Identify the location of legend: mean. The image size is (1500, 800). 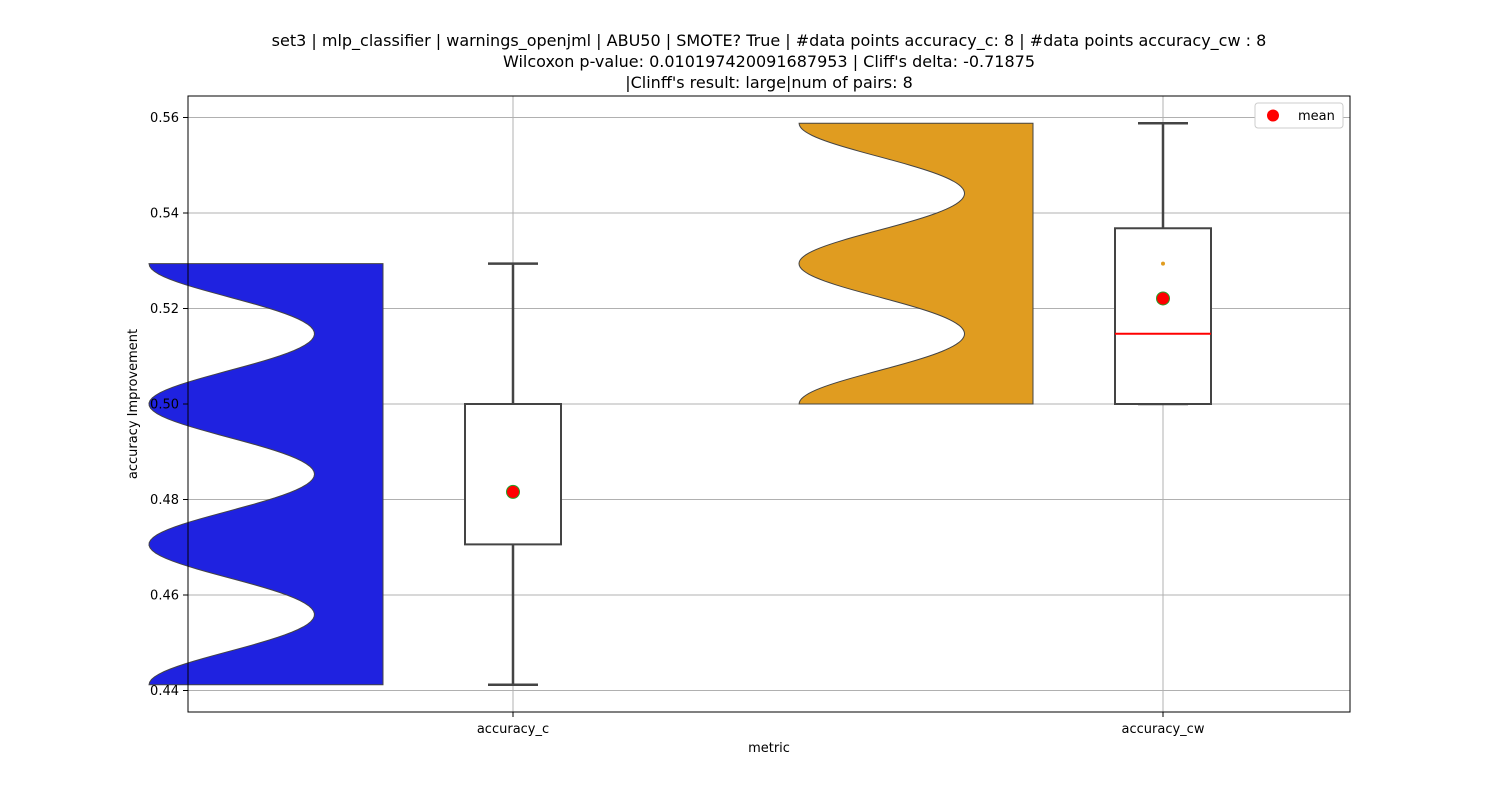
(1299, 115).